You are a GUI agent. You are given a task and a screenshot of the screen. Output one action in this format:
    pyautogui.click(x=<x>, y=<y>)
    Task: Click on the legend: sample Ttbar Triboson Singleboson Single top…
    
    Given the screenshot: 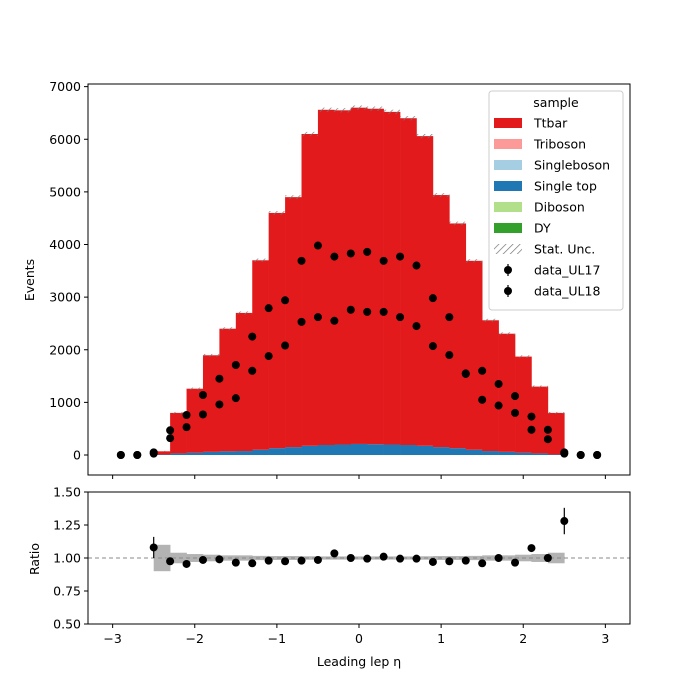 What is the action you would take?
    pyautogui.click(x=556, y=200)
    